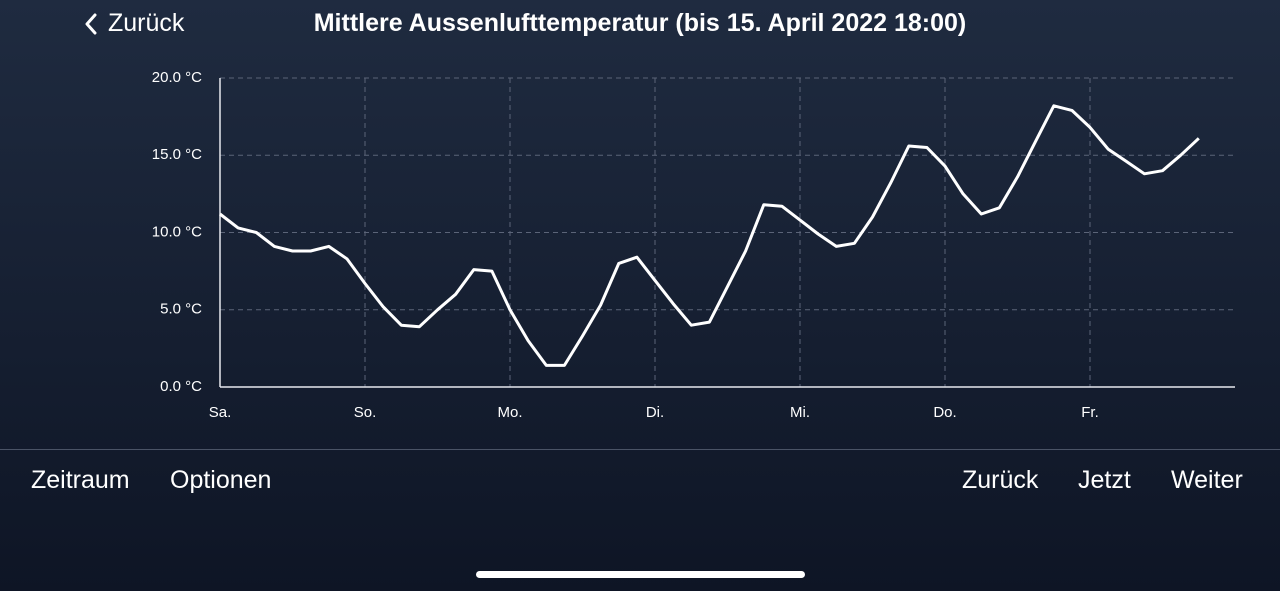 The height and width of the screenshot is (591, 1280). I want to click on x-tick-label: Fr., so click(1090, 412).